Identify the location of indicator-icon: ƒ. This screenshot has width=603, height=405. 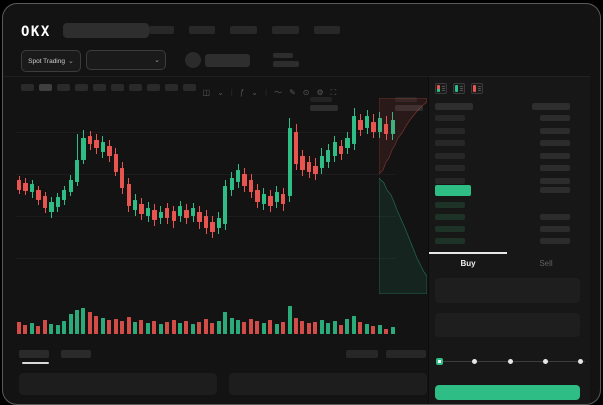
(242, 92).